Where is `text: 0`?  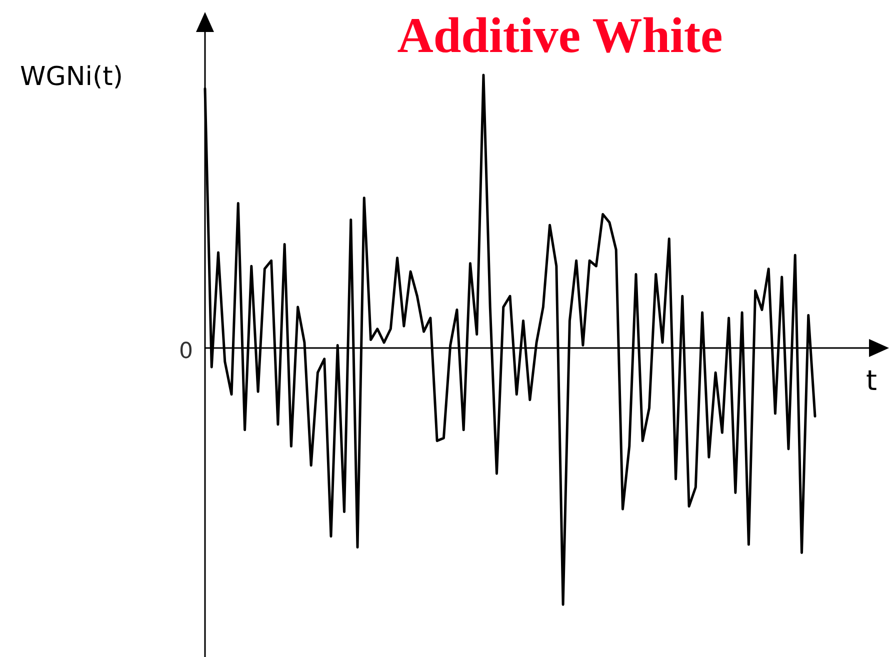 text: 0 is located at coordinates (186, 351).